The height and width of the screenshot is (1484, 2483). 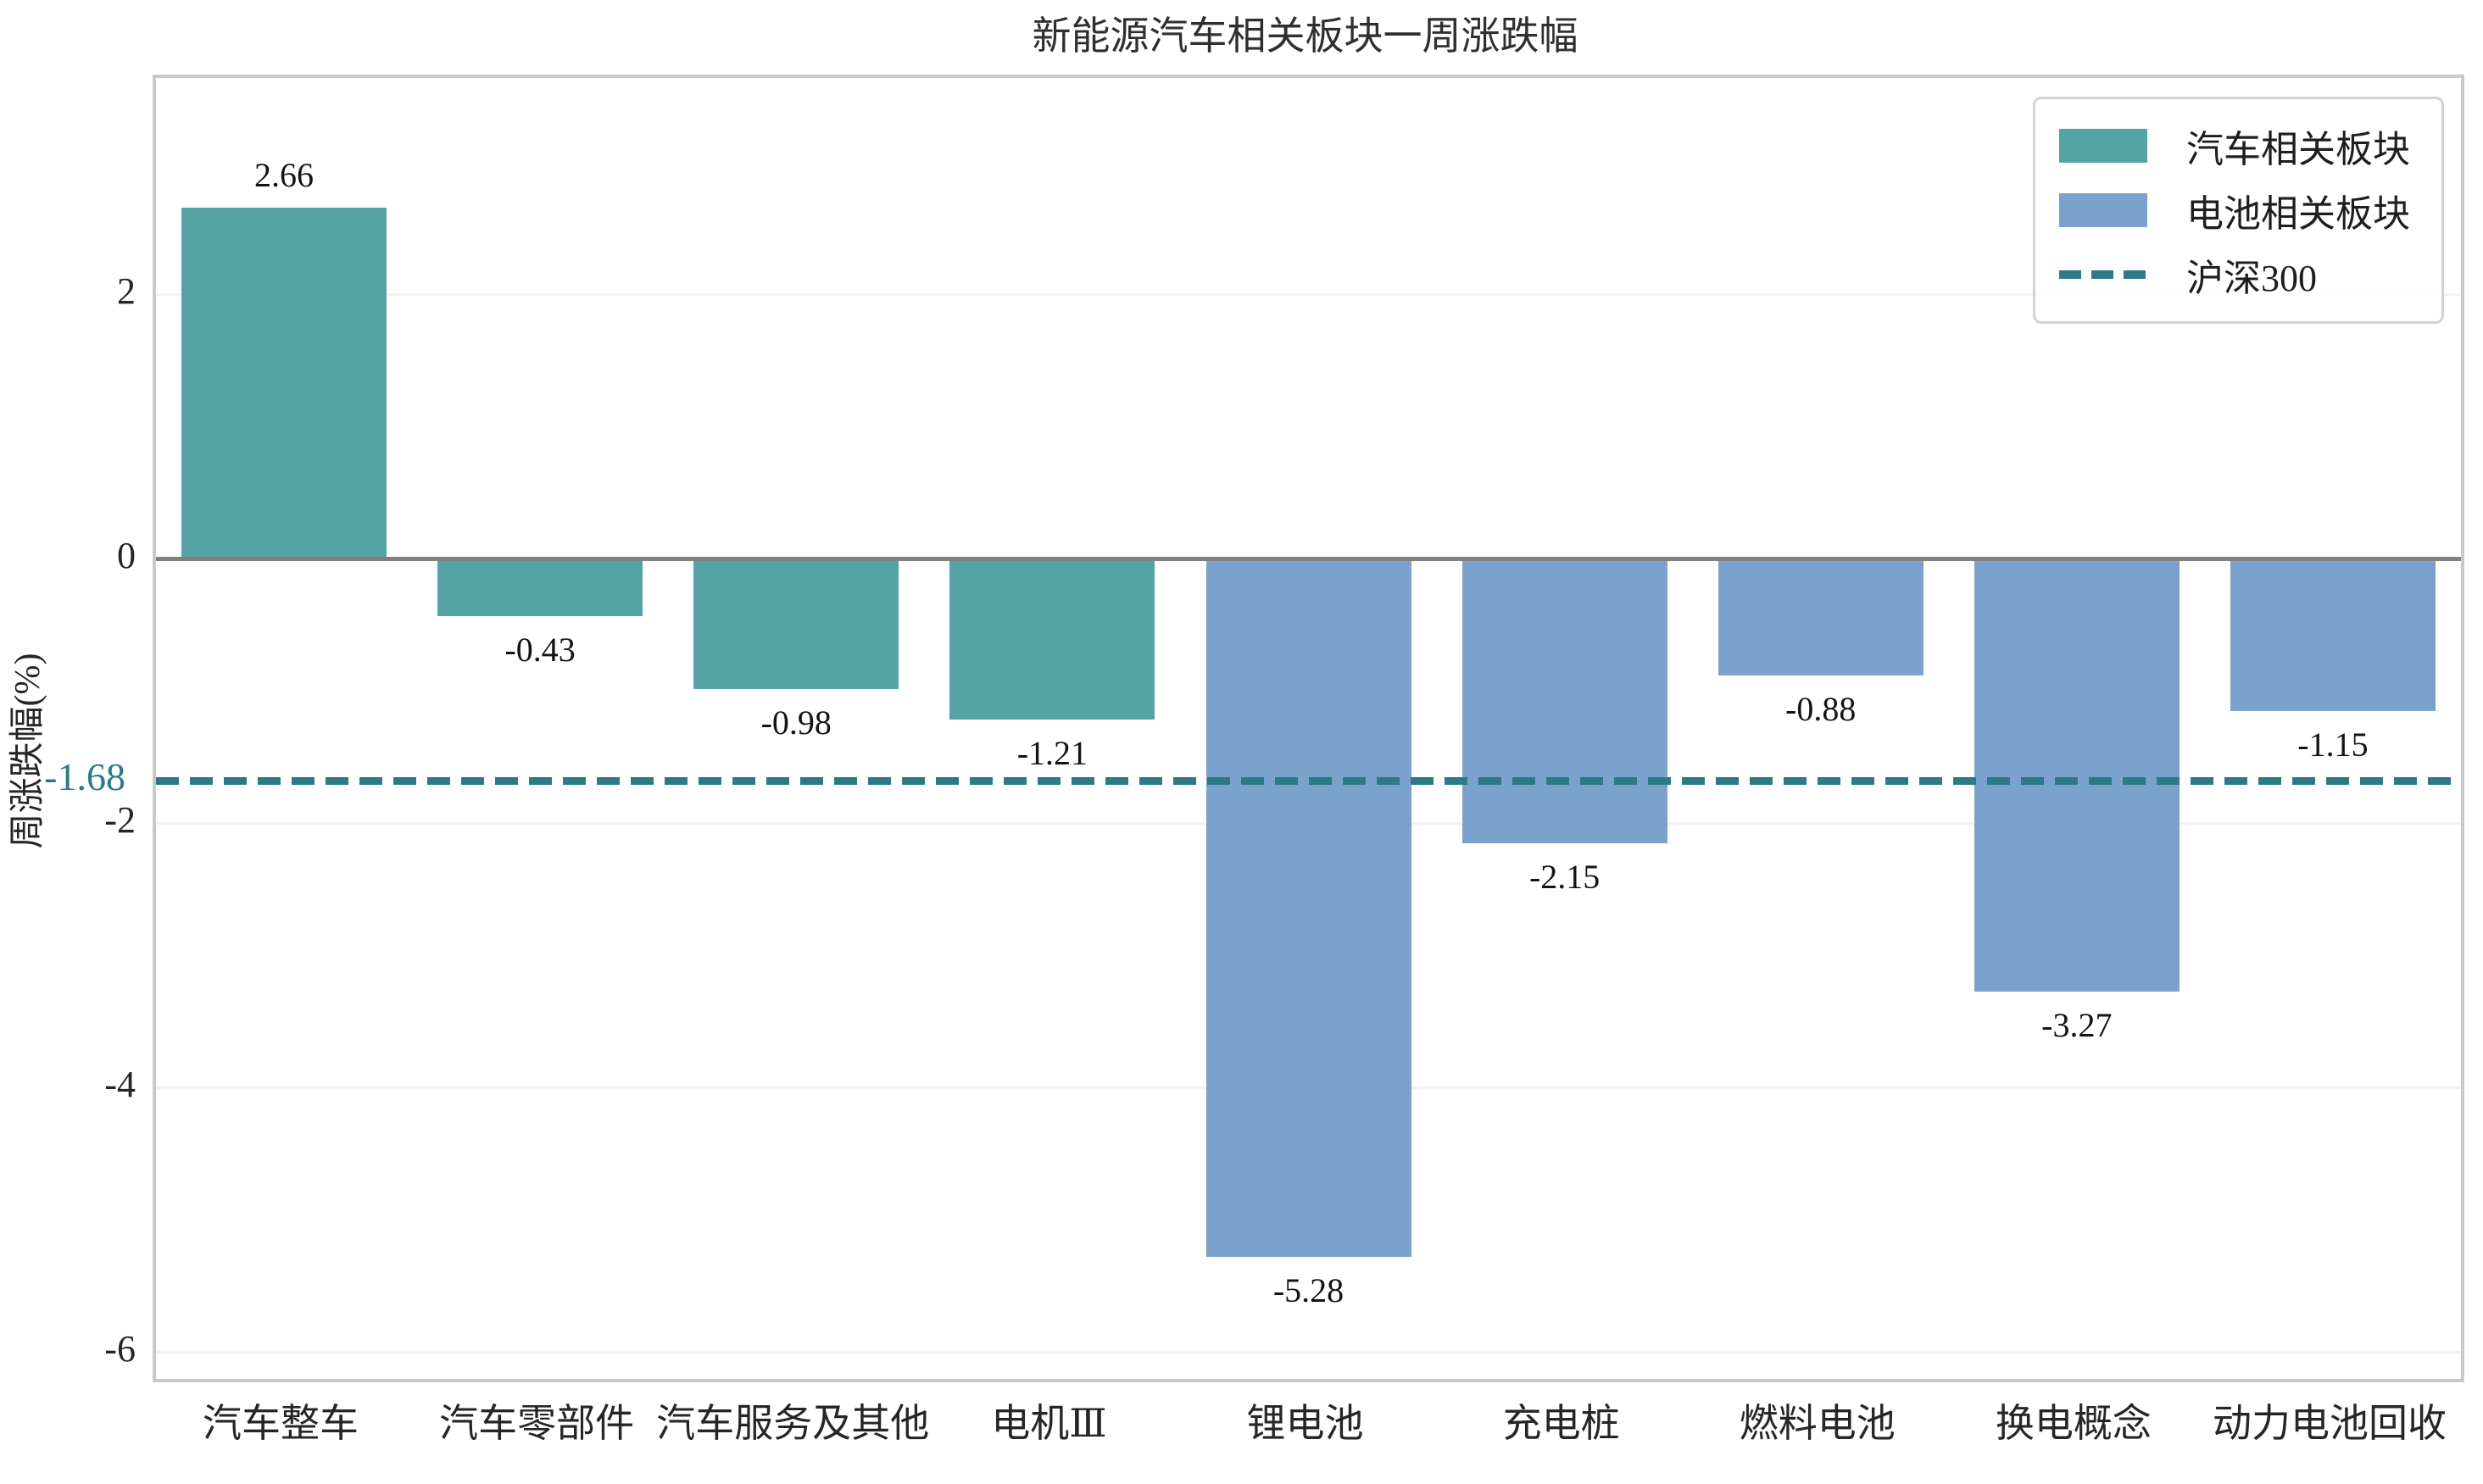 I want to click on bar-value-label: 2.66, so click(x=285, y=175).